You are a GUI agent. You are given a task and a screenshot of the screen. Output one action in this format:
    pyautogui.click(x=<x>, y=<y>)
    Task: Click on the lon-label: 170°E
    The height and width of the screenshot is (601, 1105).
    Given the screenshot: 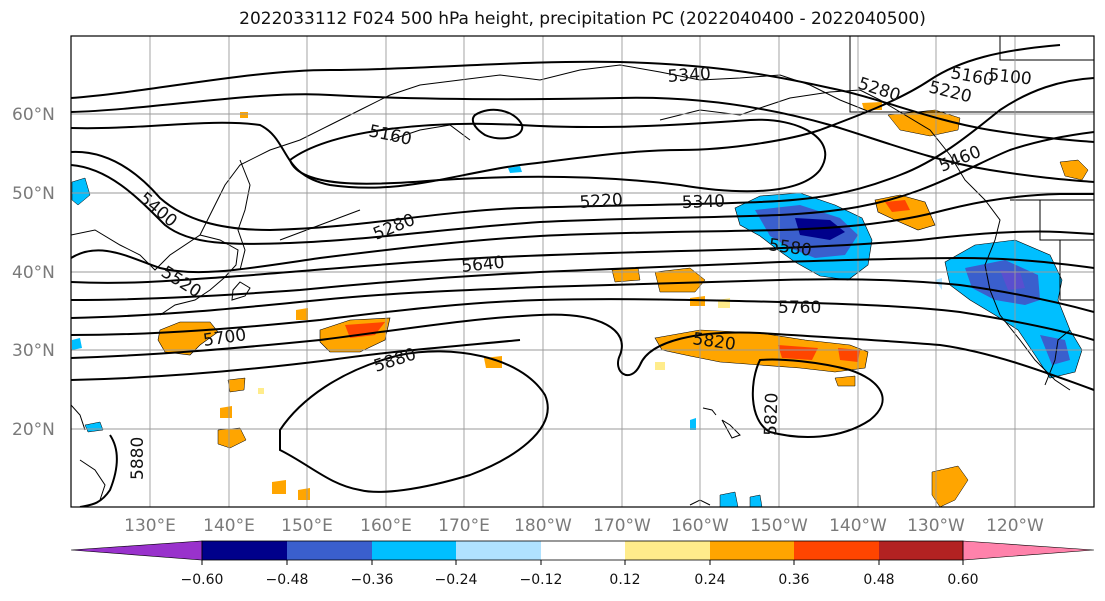 What is the action you would take?
    pyautogui.click(x=464, y=526)
    